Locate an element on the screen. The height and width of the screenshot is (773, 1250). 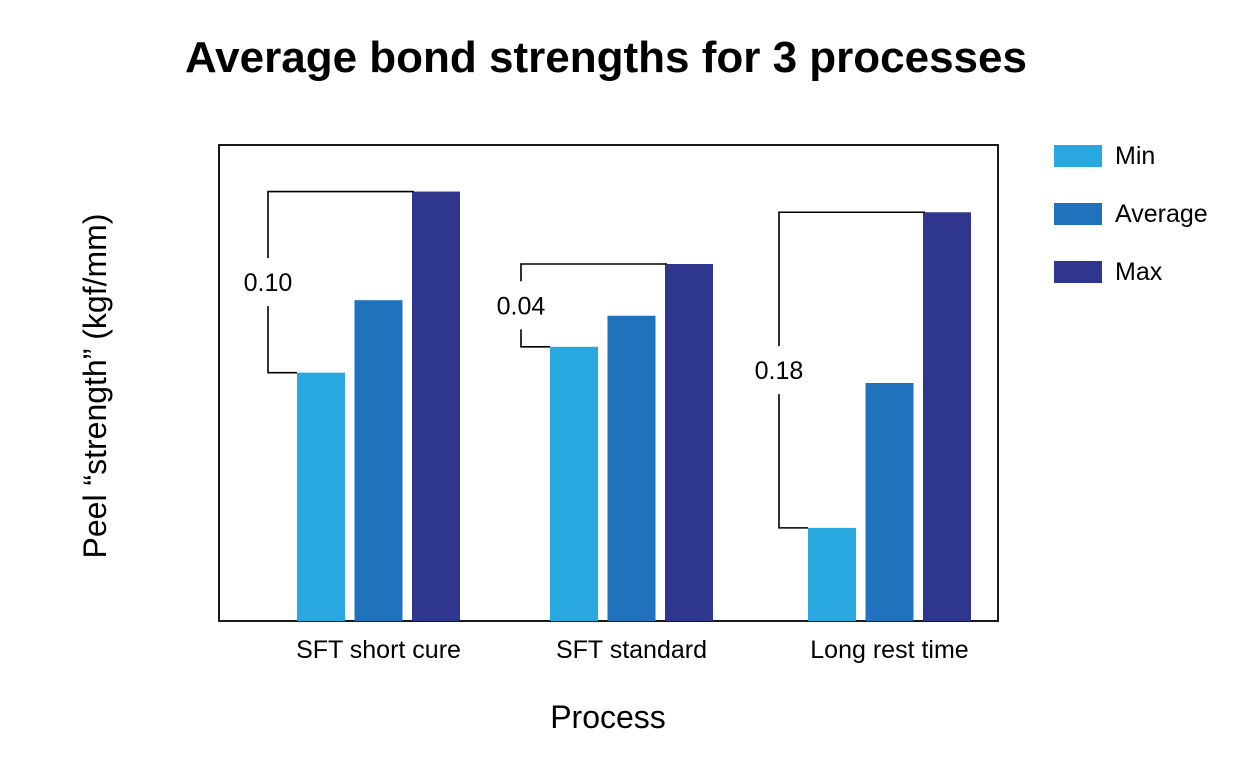
x-tick-labels: SFT short cure SFT standard Long rest time is located at coordinates (632, 650).